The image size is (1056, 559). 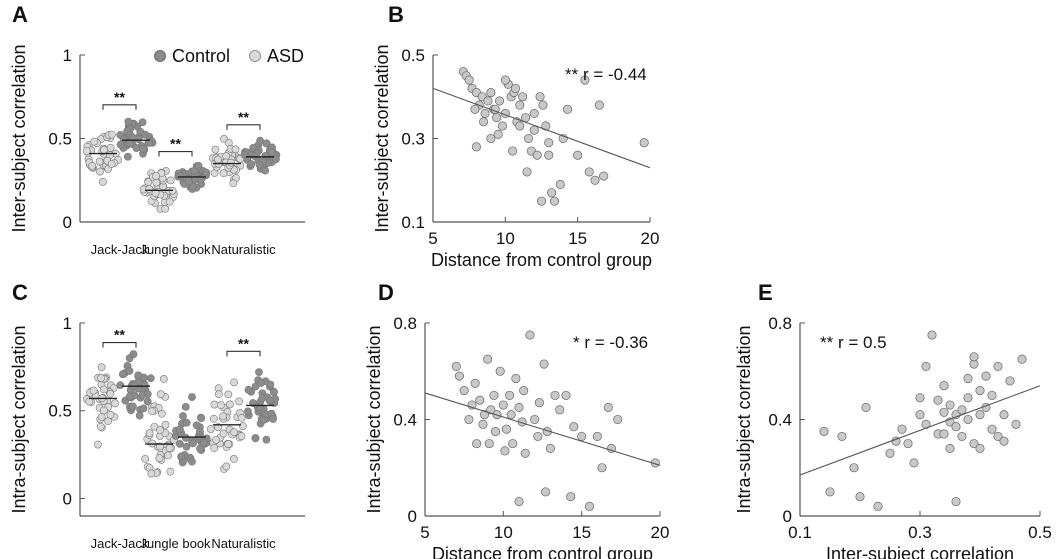 I want to click on y-tick-label-A: 0, so click(x=67, y=222).